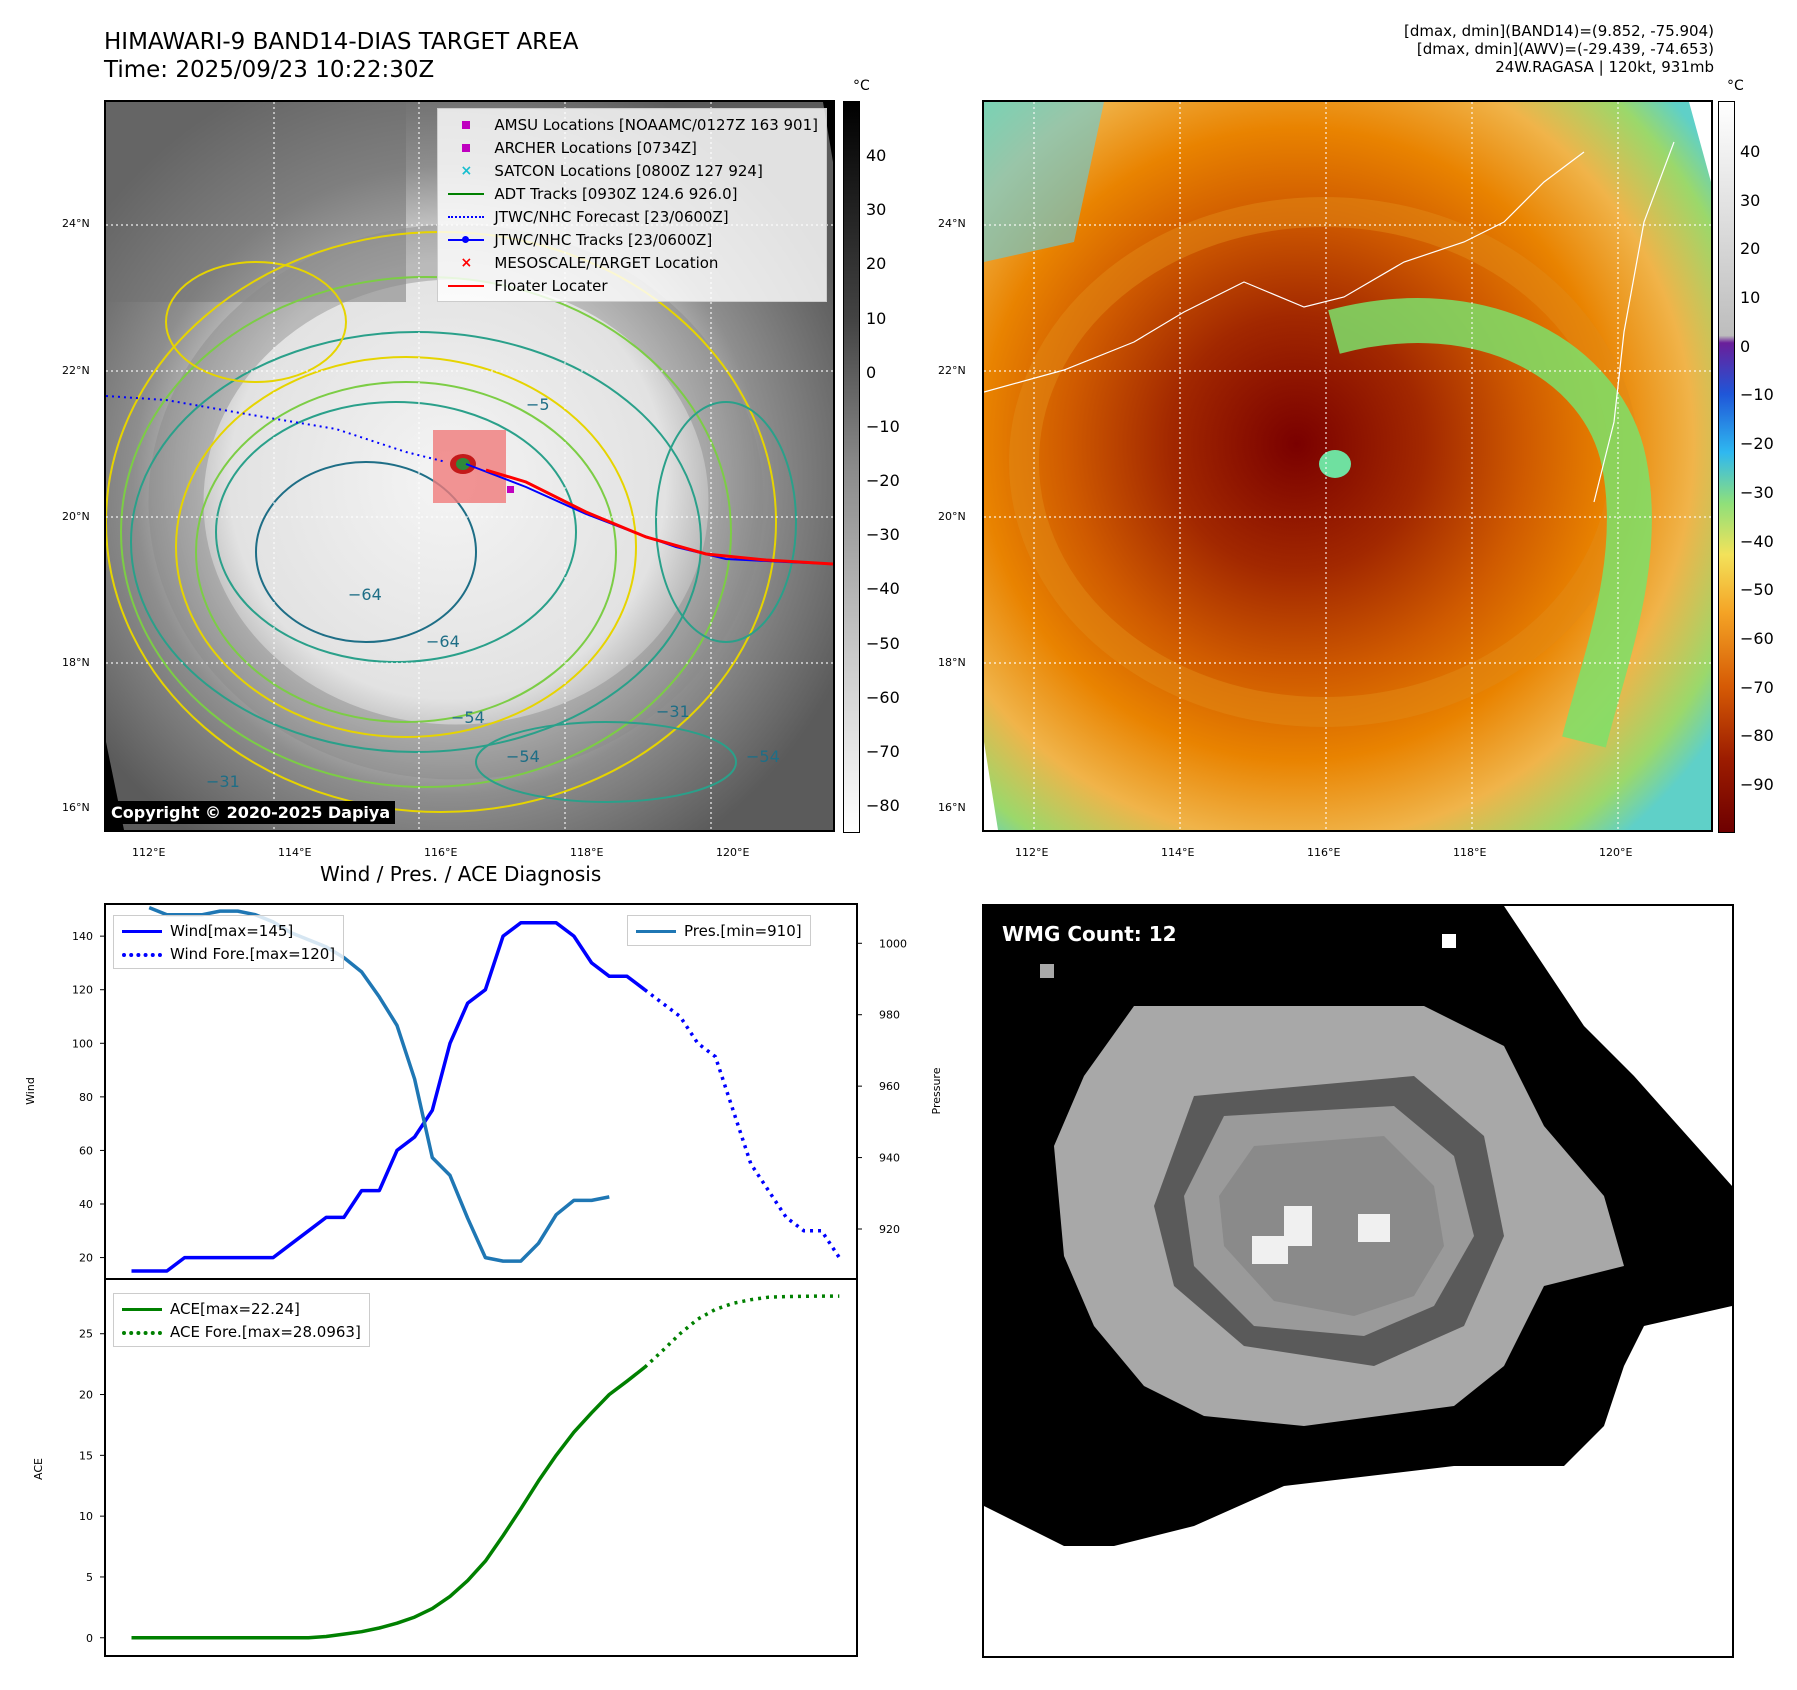 The image size is (1797, 1690). Describe the element at coordinates (632, 239) in the screenshot. I see `legend-item: JTWC/NHC Tracks [23/0600Z]` at that location.